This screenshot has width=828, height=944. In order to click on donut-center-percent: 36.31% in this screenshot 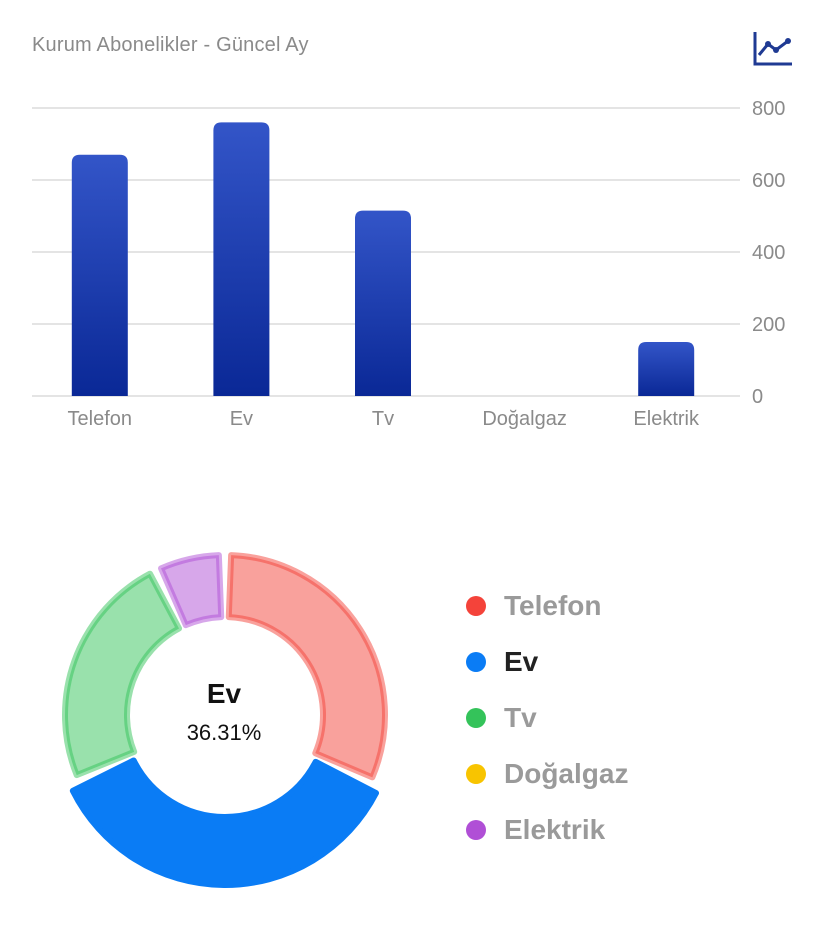, I will do `click(224, 732)`.